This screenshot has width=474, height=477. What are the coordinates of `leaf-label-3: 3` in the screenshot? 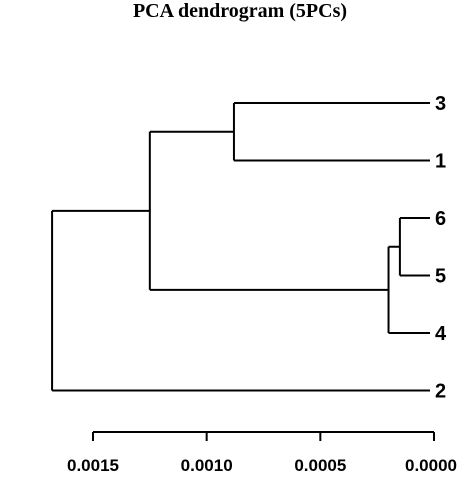 It's located at (440, 104).